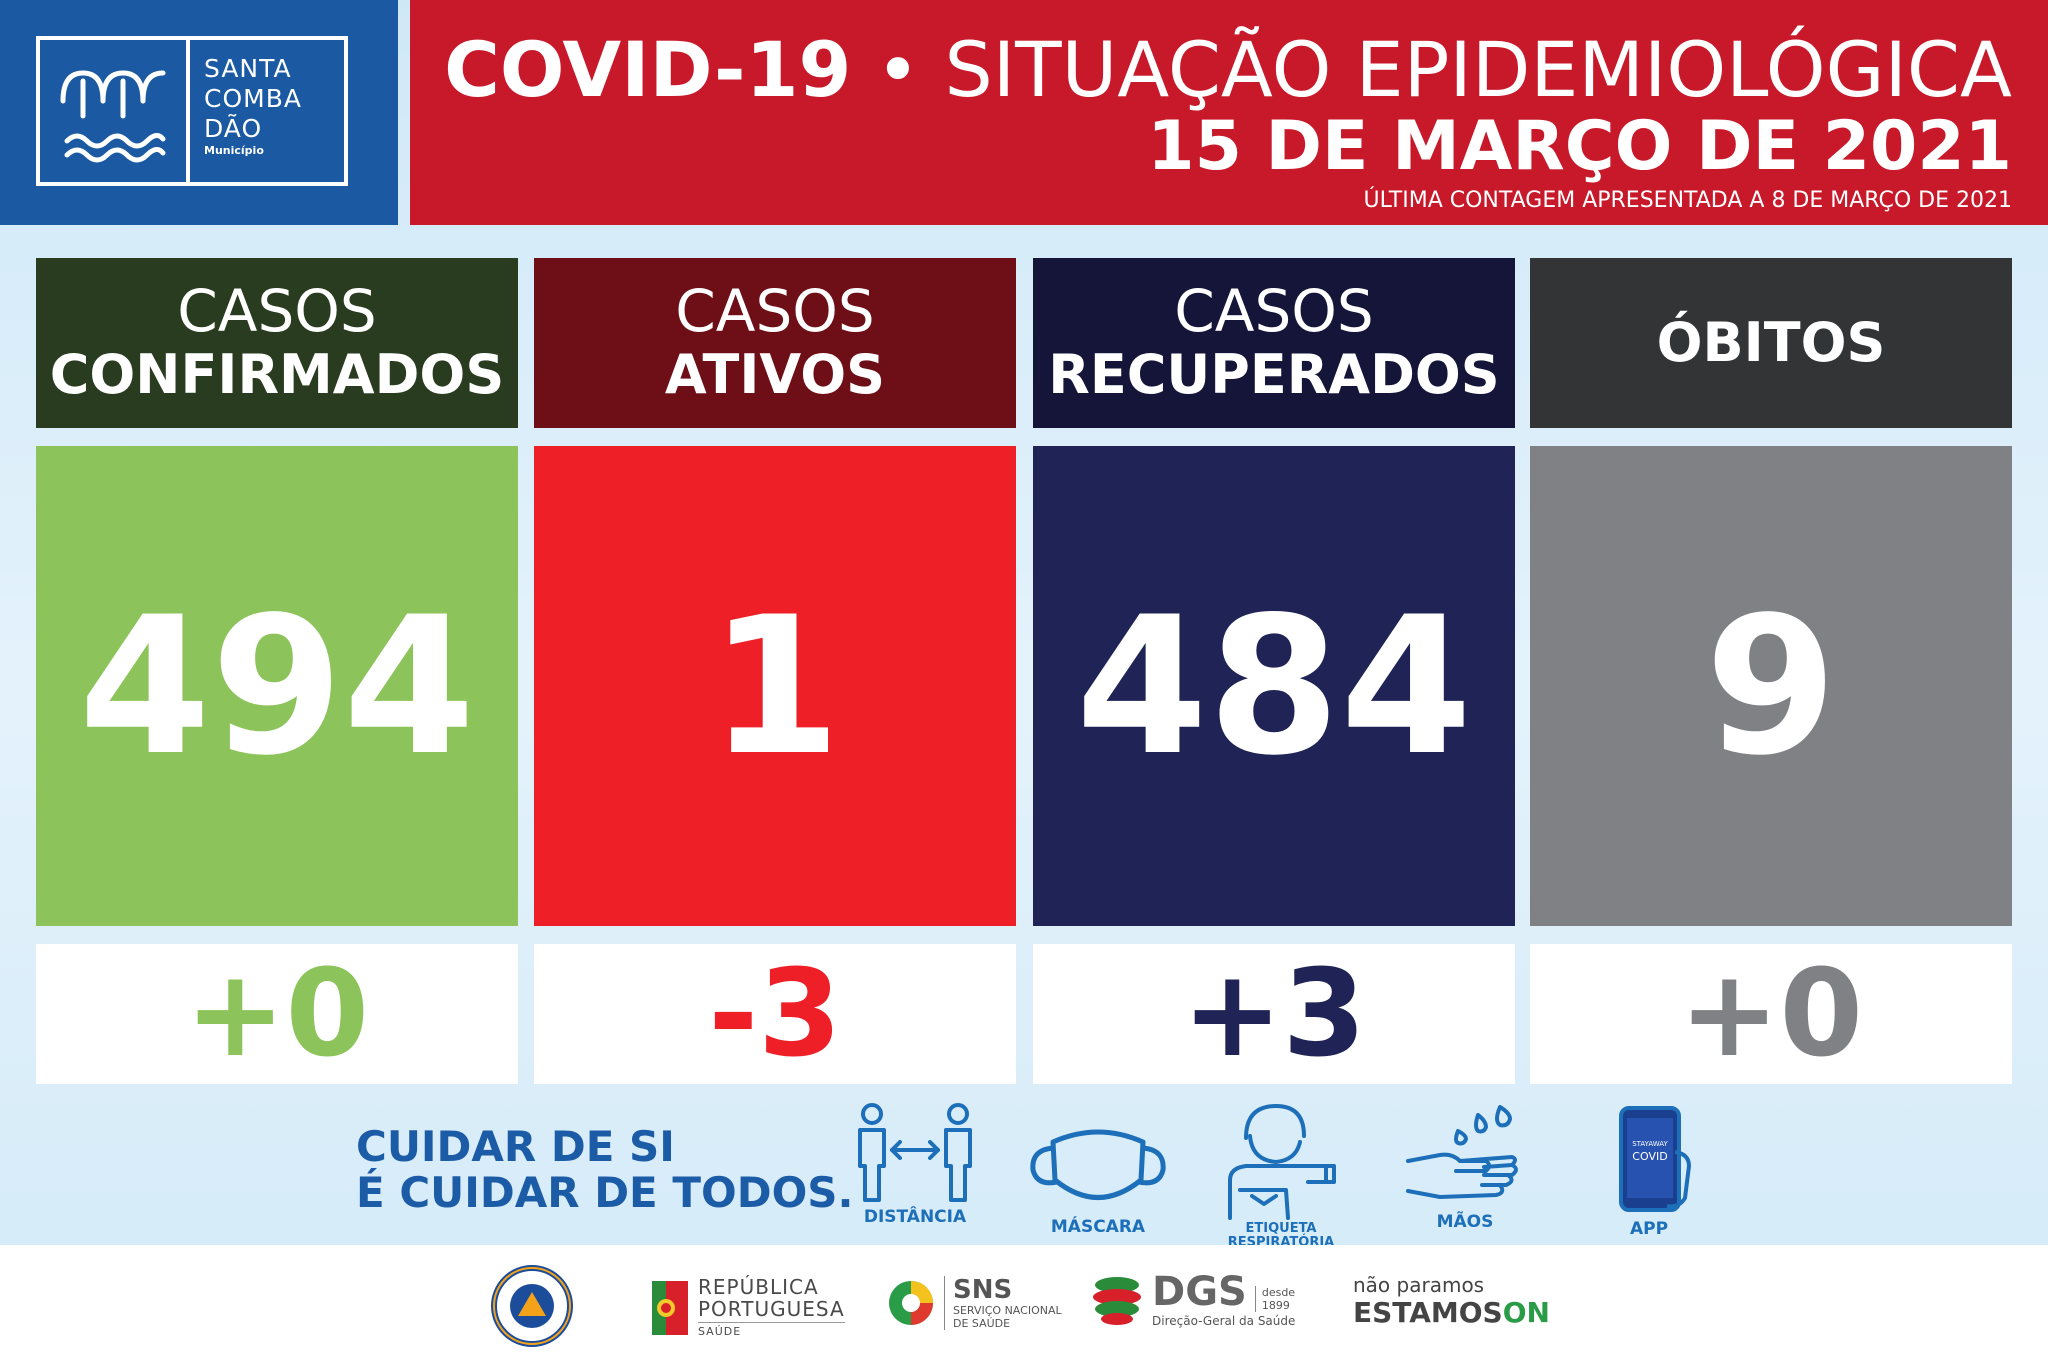 The height and width of the screenshot is (1365, 2048). I want to click on logo-name-line: DÃO, so click(233, 128).